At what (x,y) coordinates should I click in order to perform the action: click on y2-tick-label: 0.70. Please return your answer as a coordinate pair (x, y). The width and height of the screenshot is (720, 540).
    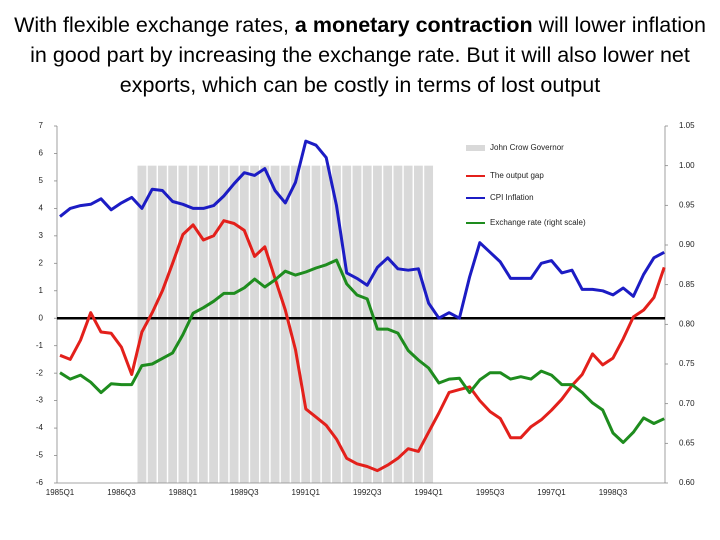
    Looking at the image, I should click on (687, 403).